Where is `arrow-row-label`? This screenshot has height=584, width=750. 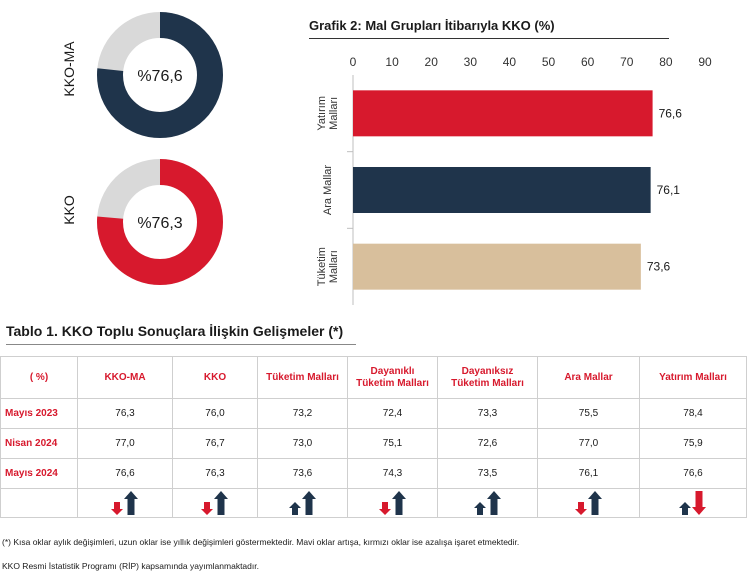 arrow-row-label is located at coordinates (39, 503).